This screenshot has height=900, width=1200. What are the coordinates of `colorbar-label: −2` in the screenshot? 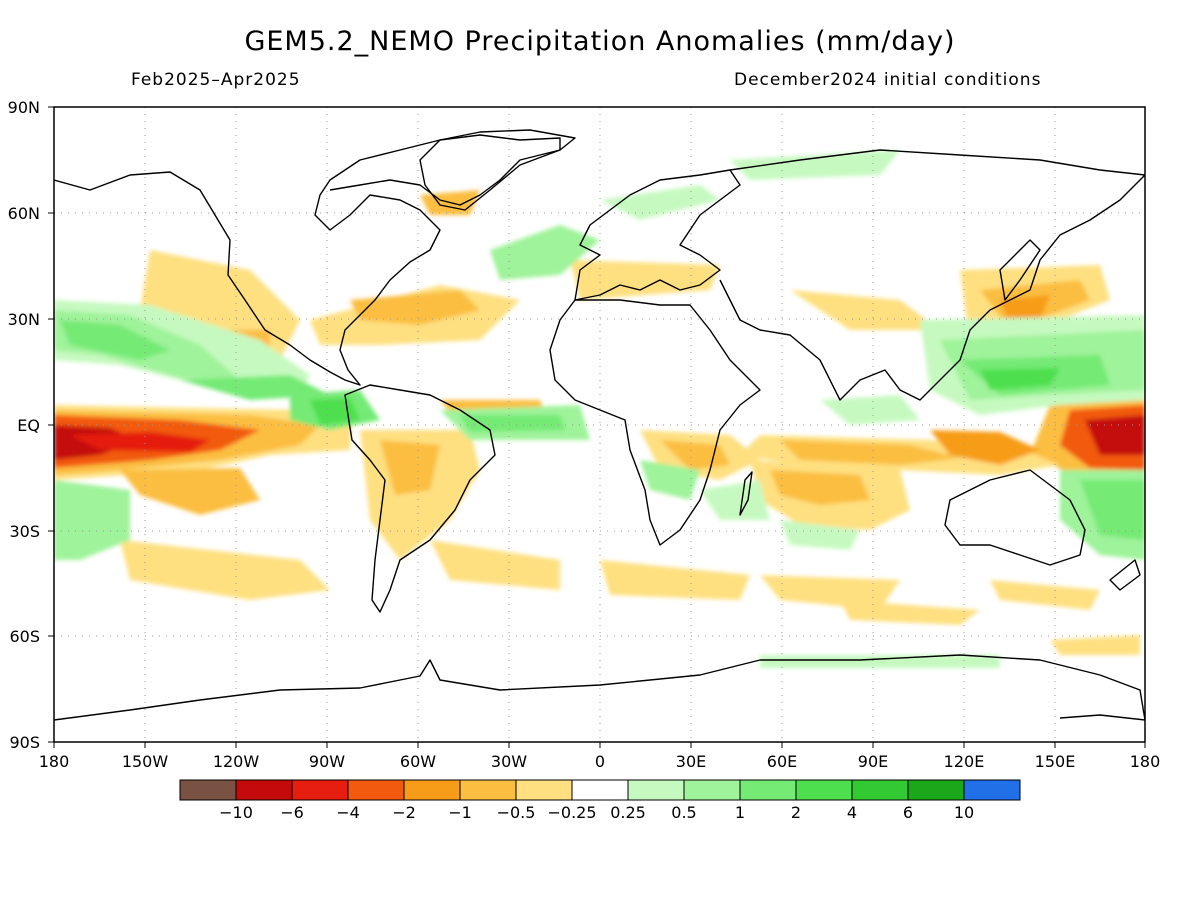 It's located at (404, 812).